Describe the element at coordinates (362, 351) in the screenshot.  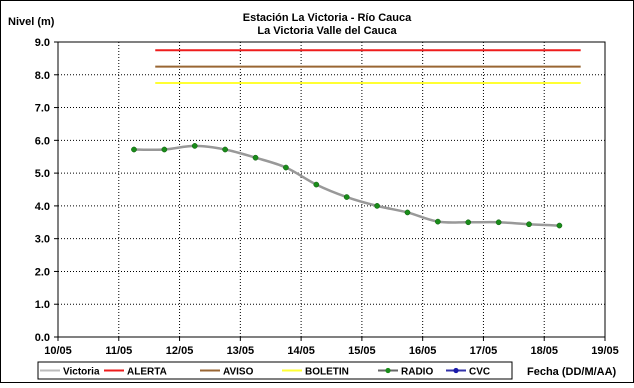
I see `x-tick-label: 15/05` at that location.